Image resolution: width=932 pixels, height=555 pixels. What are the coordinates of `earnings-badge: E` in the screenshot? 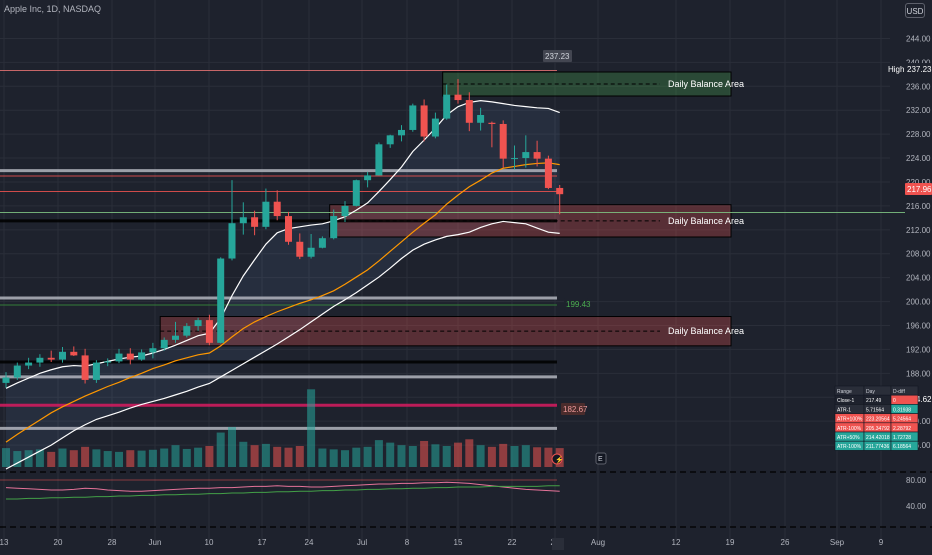 It's located at (600, 459).